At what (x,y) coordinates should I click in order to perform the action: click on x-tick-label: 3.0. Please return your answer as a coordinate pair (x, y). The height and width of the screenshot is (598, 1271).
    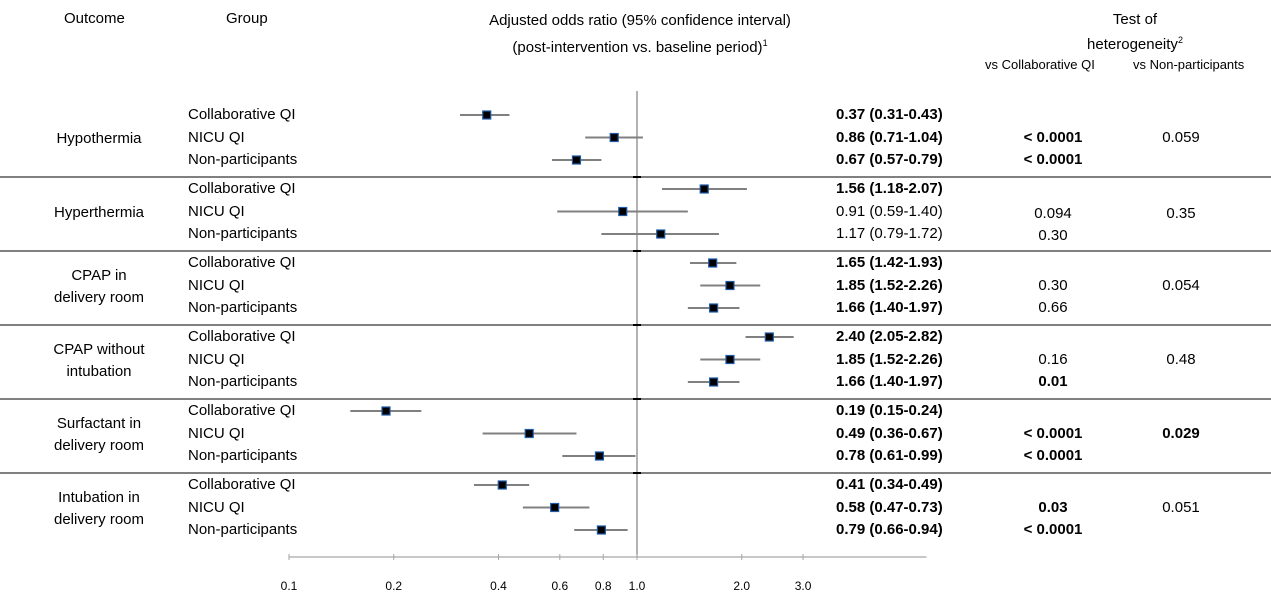
    Looking at the image, I should click on (803, 586).